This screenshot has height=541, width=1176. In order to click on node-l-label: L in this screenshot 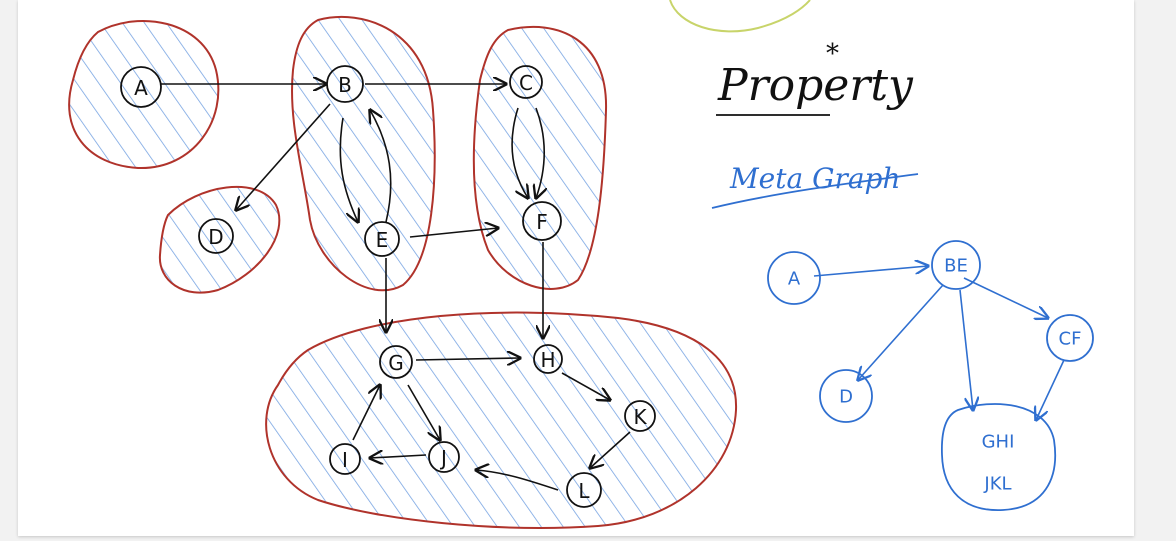, I will do `click(584, 491)`.